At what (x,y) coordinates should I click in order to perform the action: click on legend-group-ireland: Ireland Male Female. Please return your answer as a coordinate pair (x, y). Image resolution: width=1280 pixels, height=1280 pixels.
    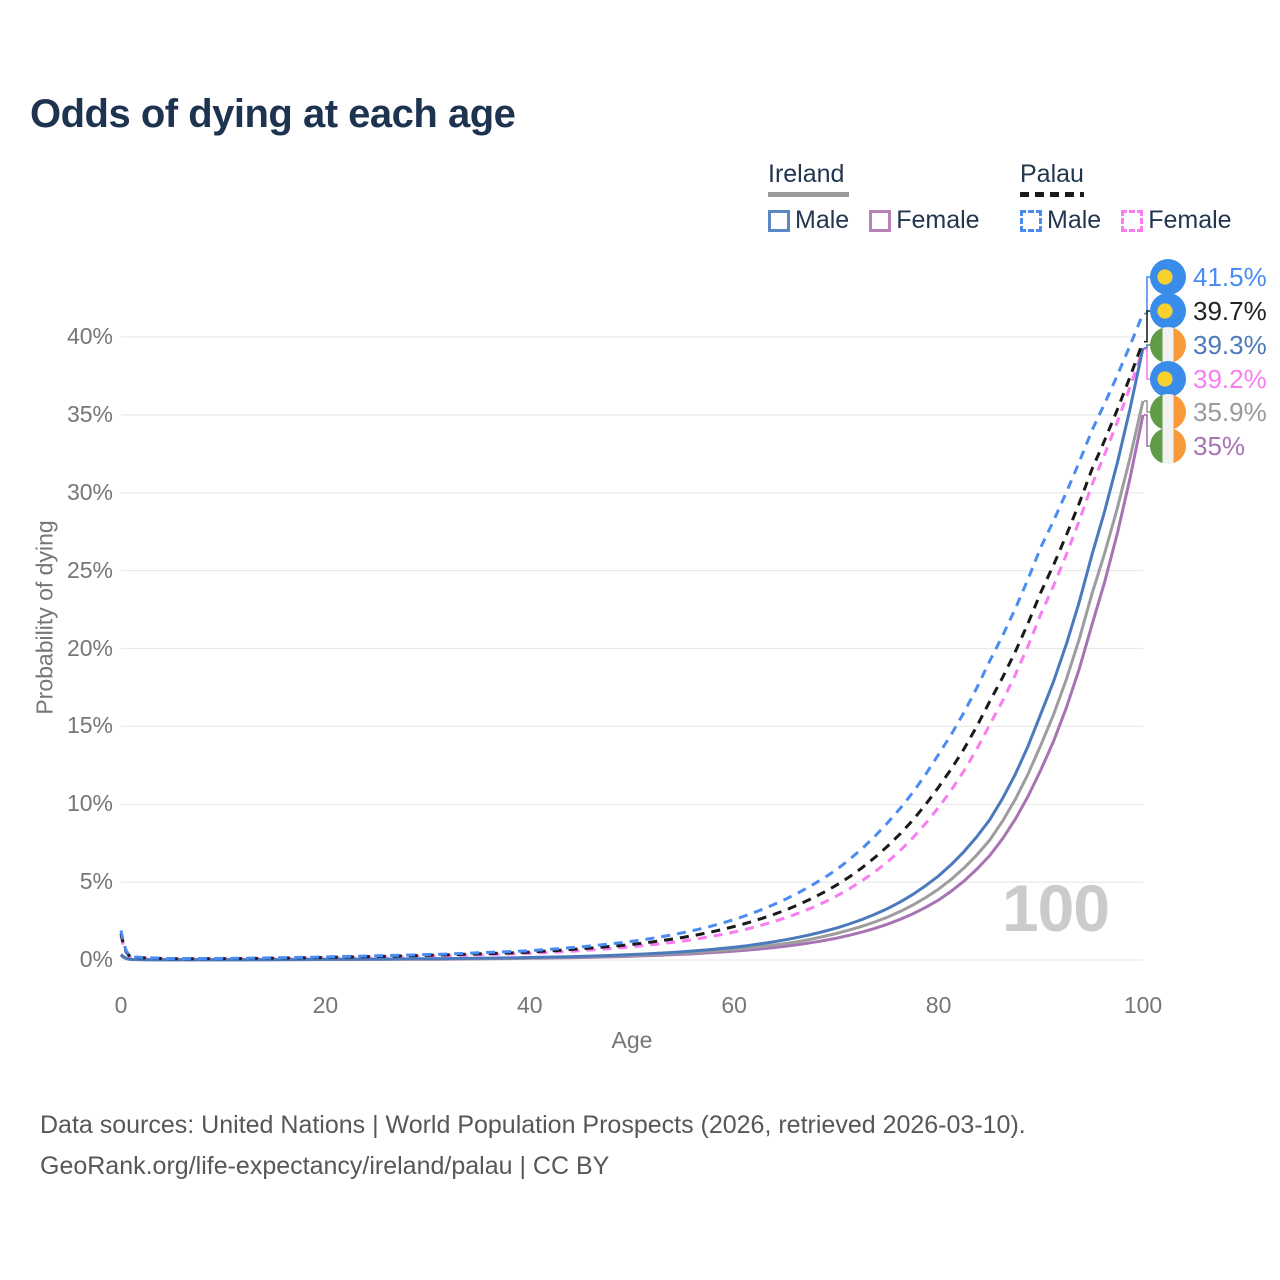
    Looking at the image, I should click on (874, 197).